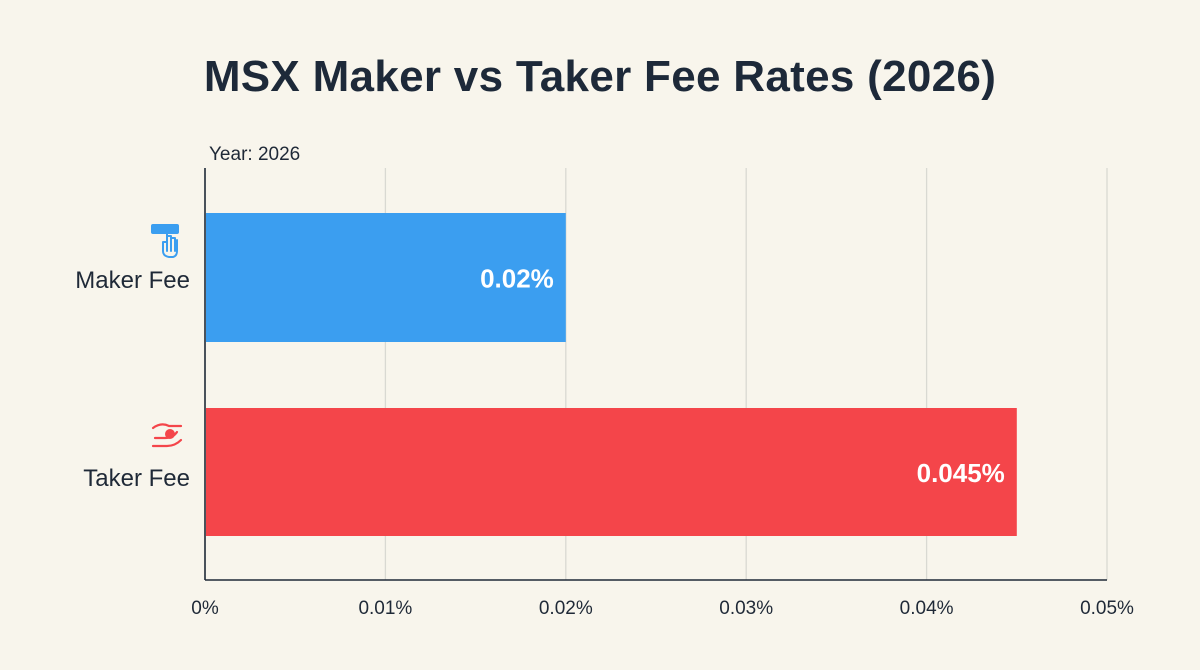 The height and width of the screenshot is (670, 1200). I want to click on hand-pointer-icon, so click(165, 241).